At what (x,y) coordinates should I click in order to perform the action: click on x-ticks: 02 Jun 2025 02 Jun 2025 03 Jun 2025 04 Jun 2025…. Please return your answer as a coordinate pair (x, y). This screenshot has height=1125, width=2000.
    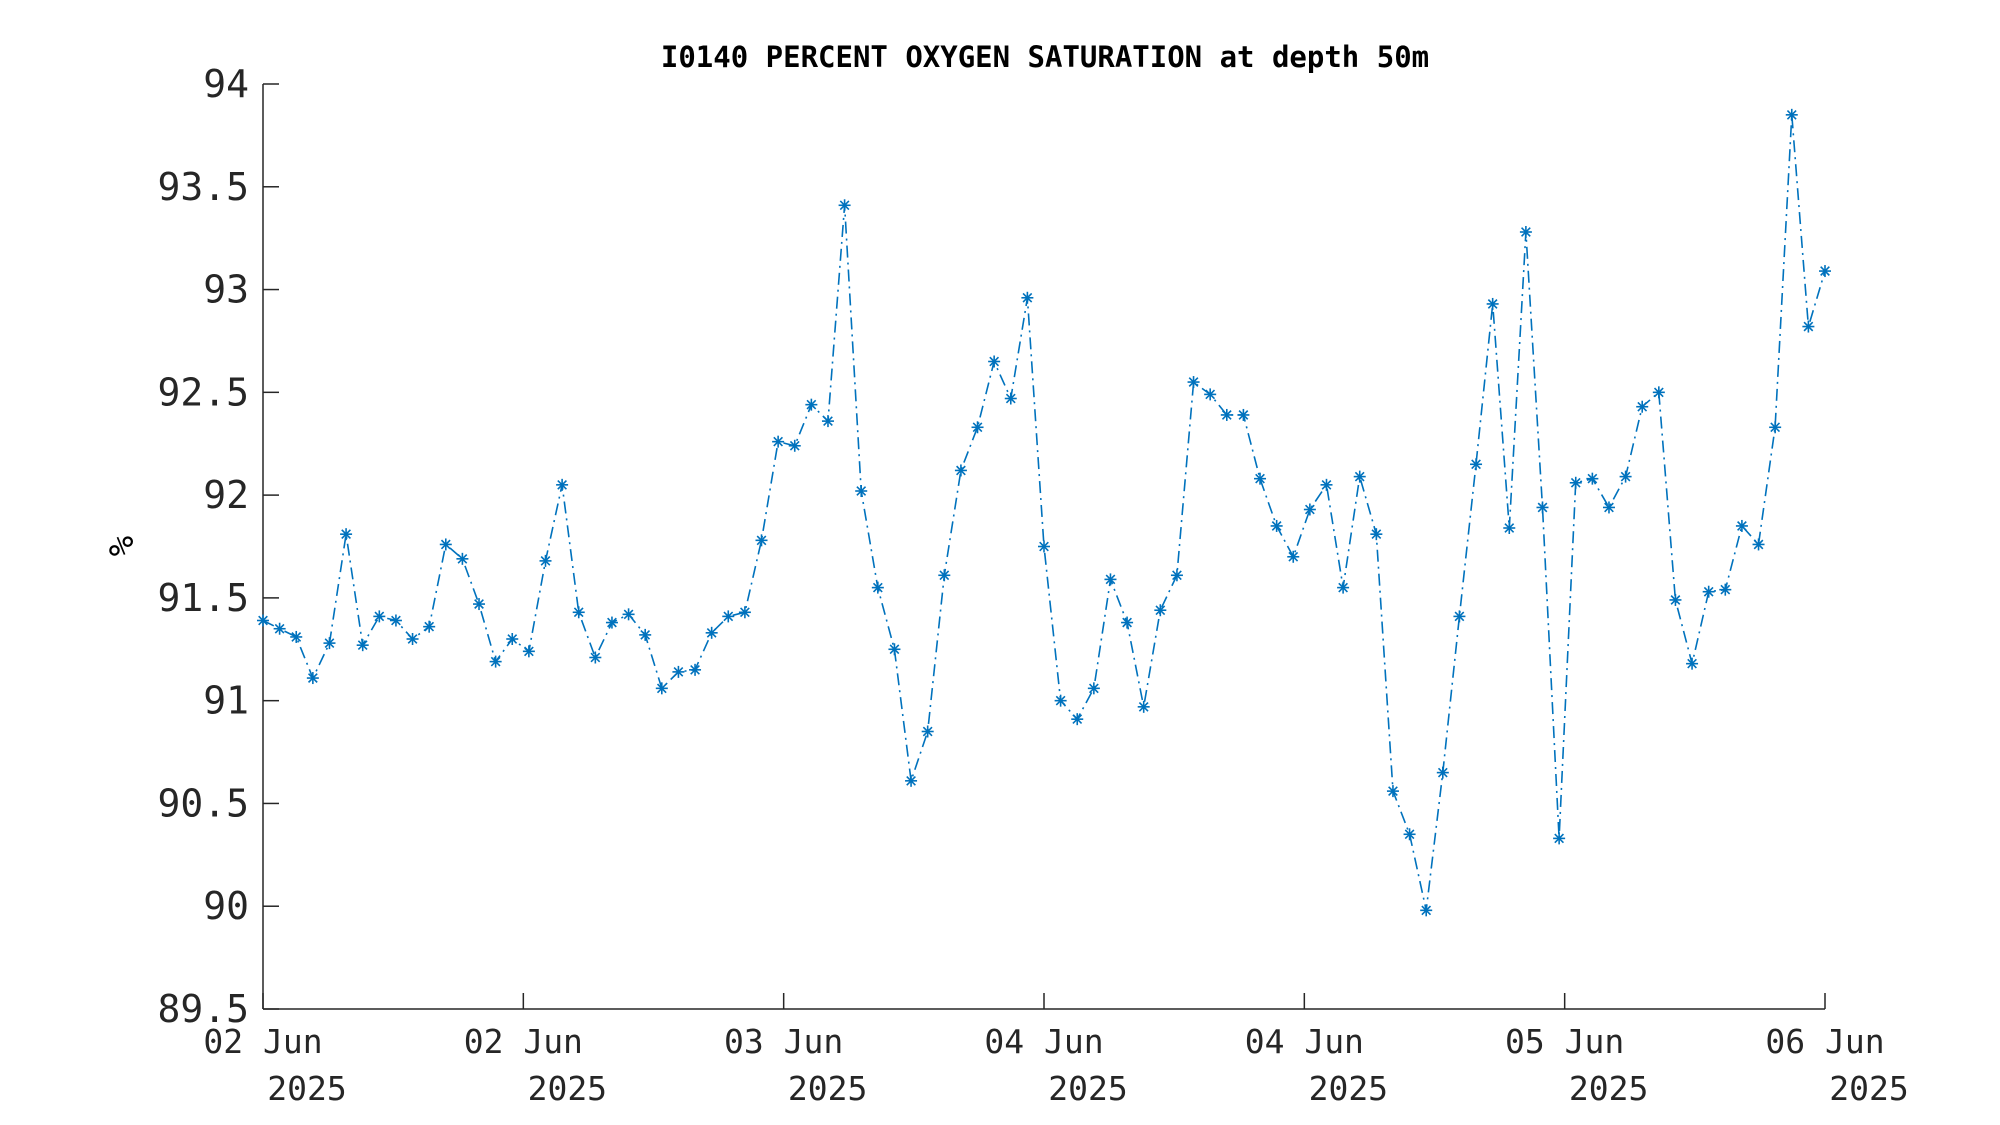
    Looking at the image, I should click on (1056, 1050).